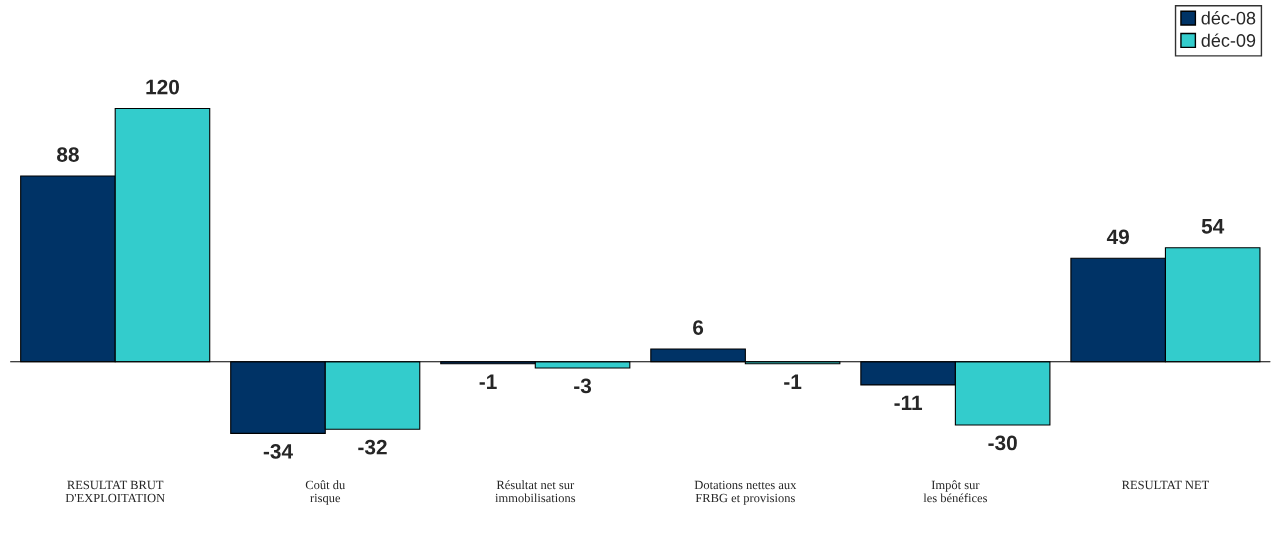 Image resolution: width=1273 pixels, height=543 pixels. I want to click on x-tick-label: Coût du risque, so click(325, 492).